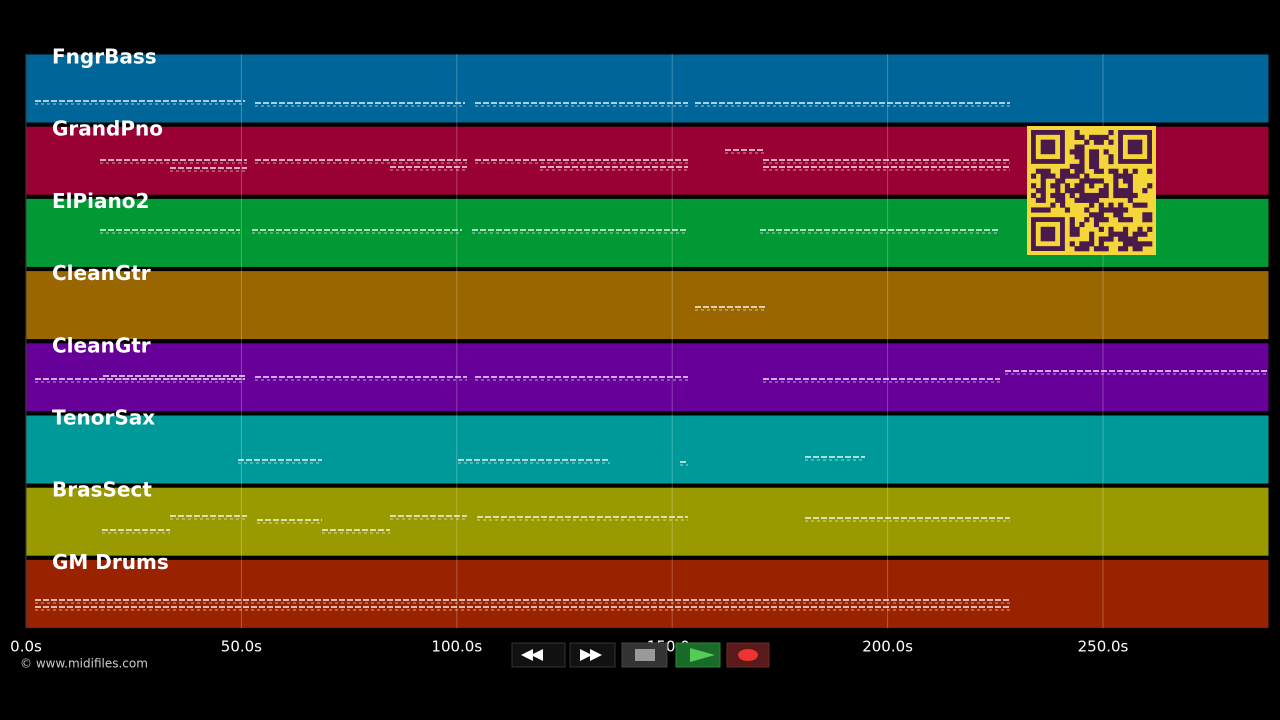  Describe the element at coordinates (592, 655) in the screenshot. I see `fast-forward-button` at that location.